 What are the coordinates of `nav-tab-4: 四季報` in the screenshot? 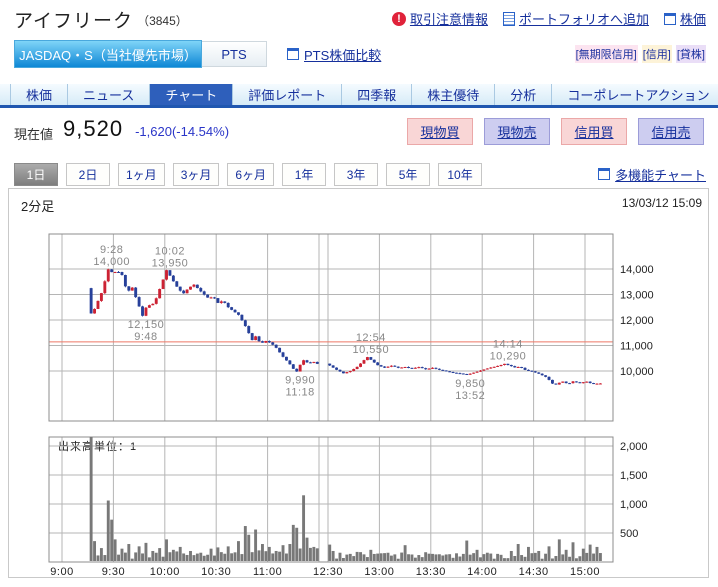 It's located at (377, 94).